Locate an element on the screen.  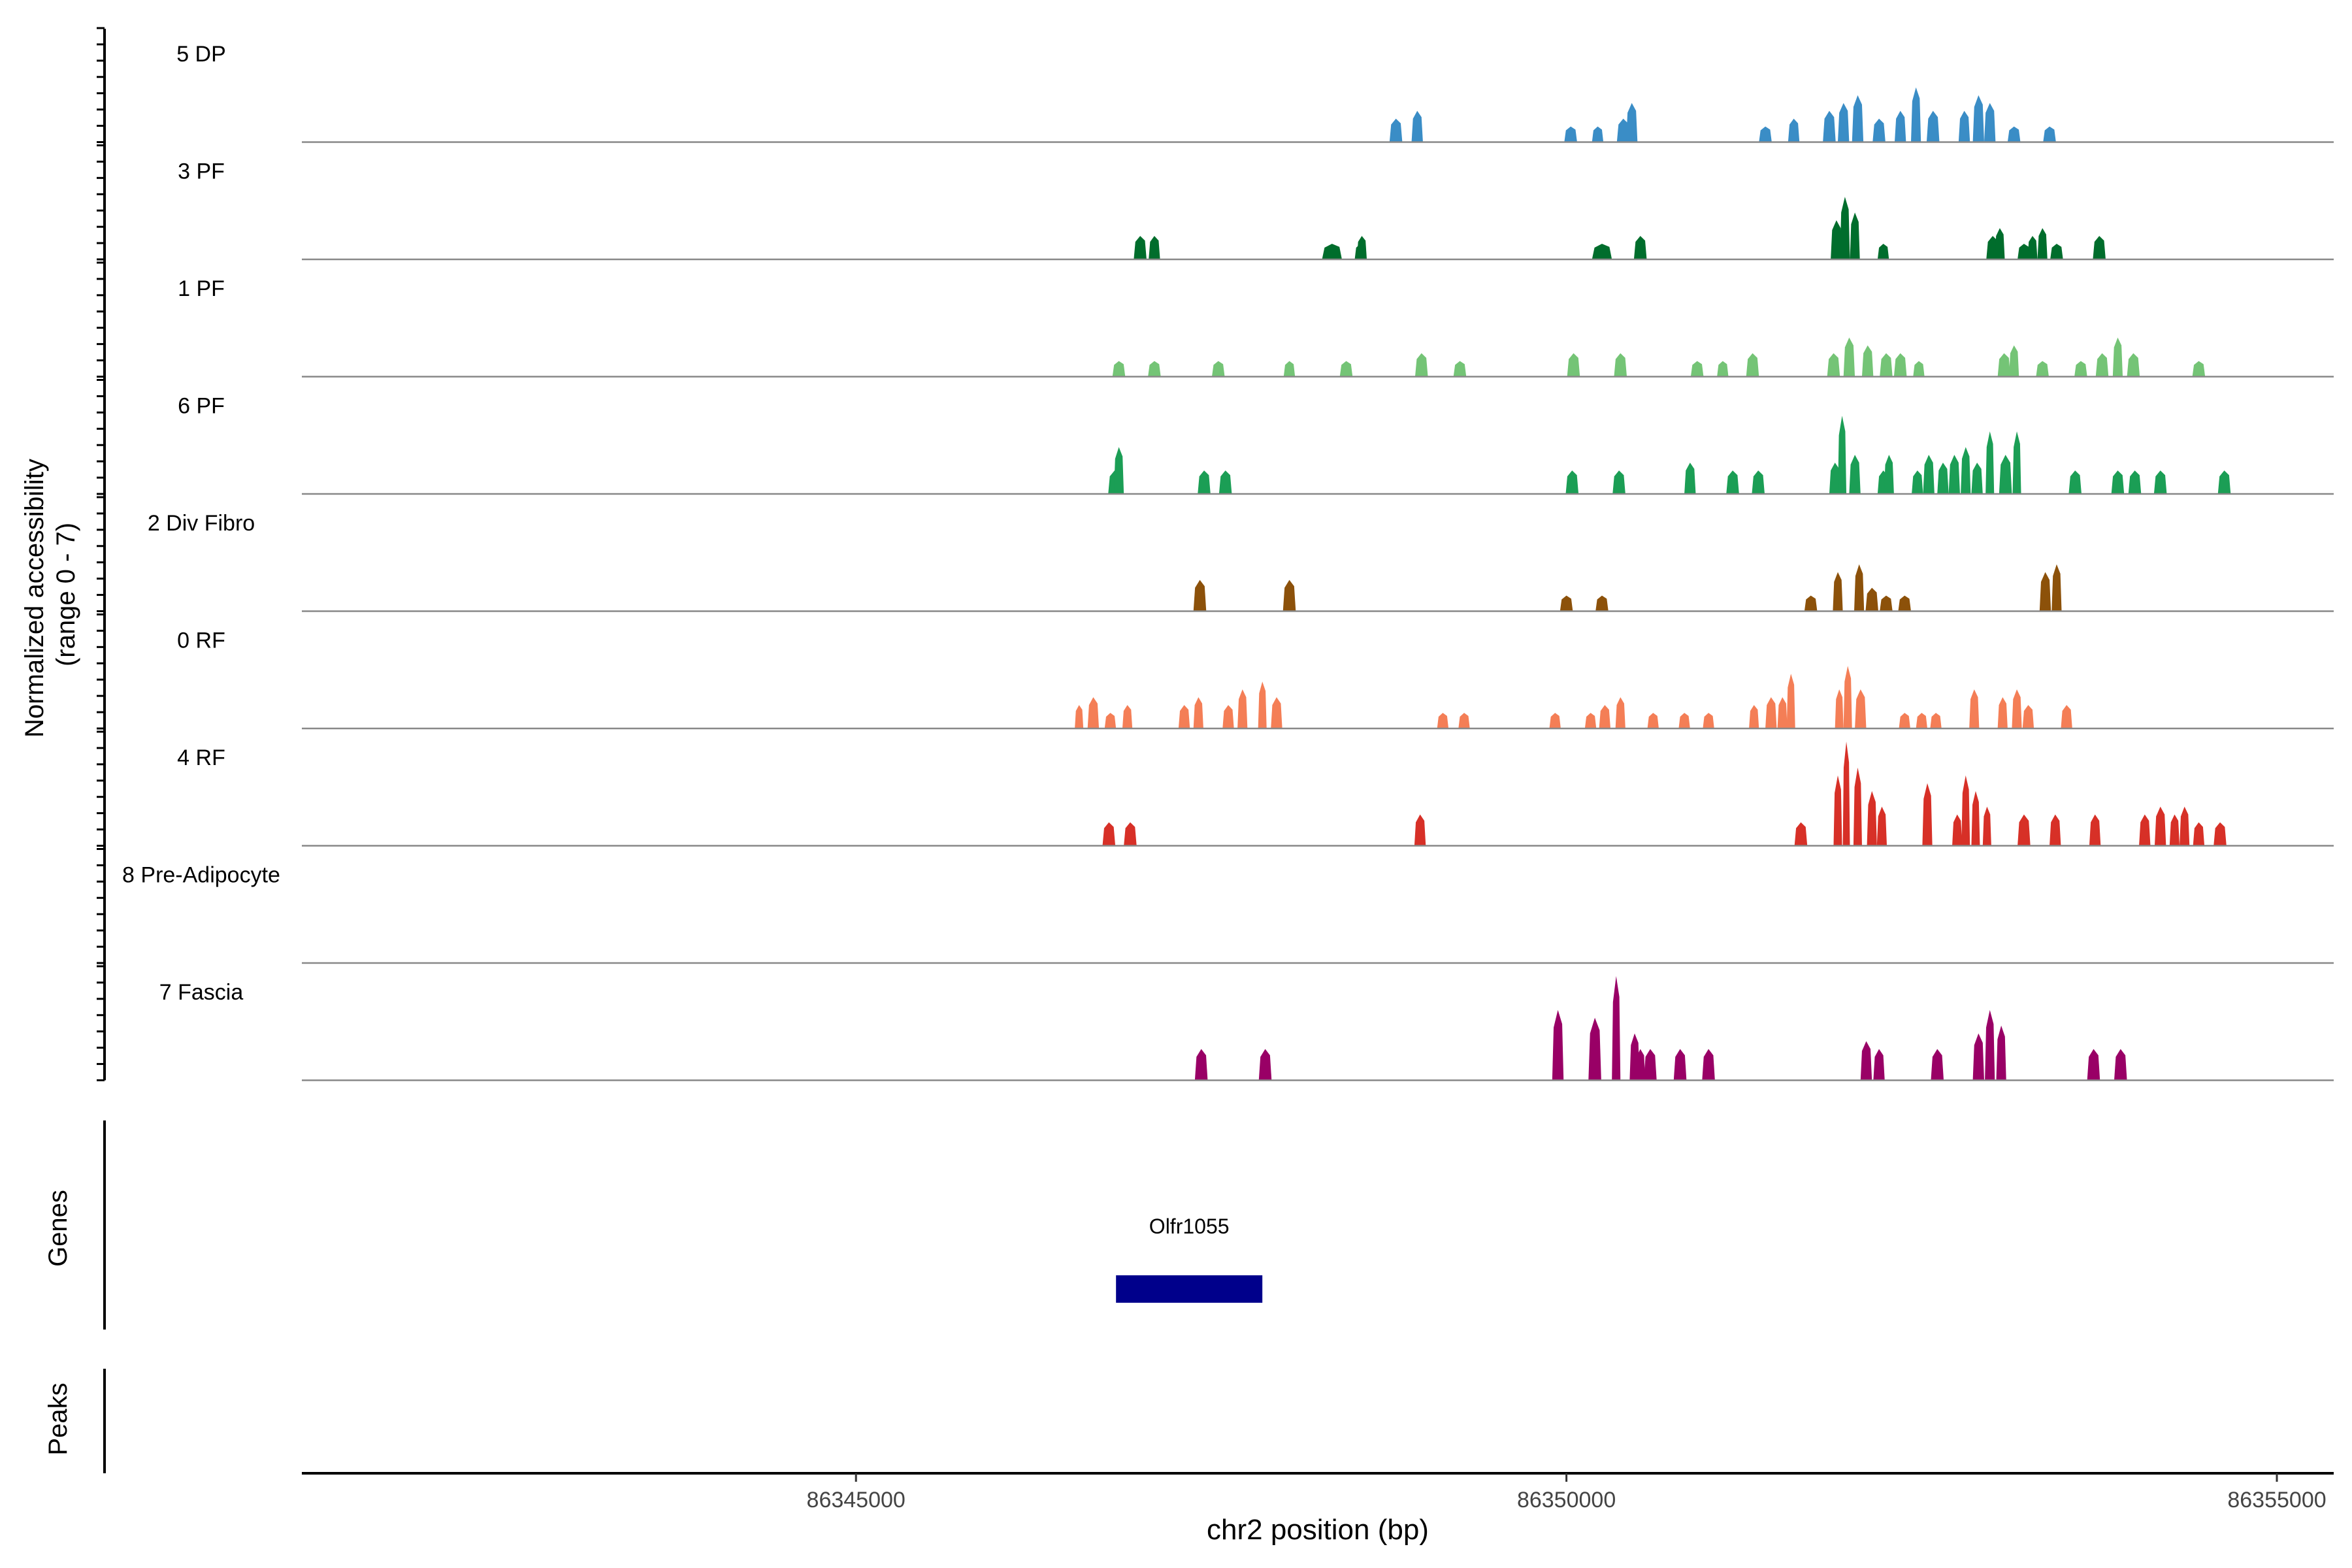
track-label: 8 Pre-Adipocyte is located at coordinates (201, 875).